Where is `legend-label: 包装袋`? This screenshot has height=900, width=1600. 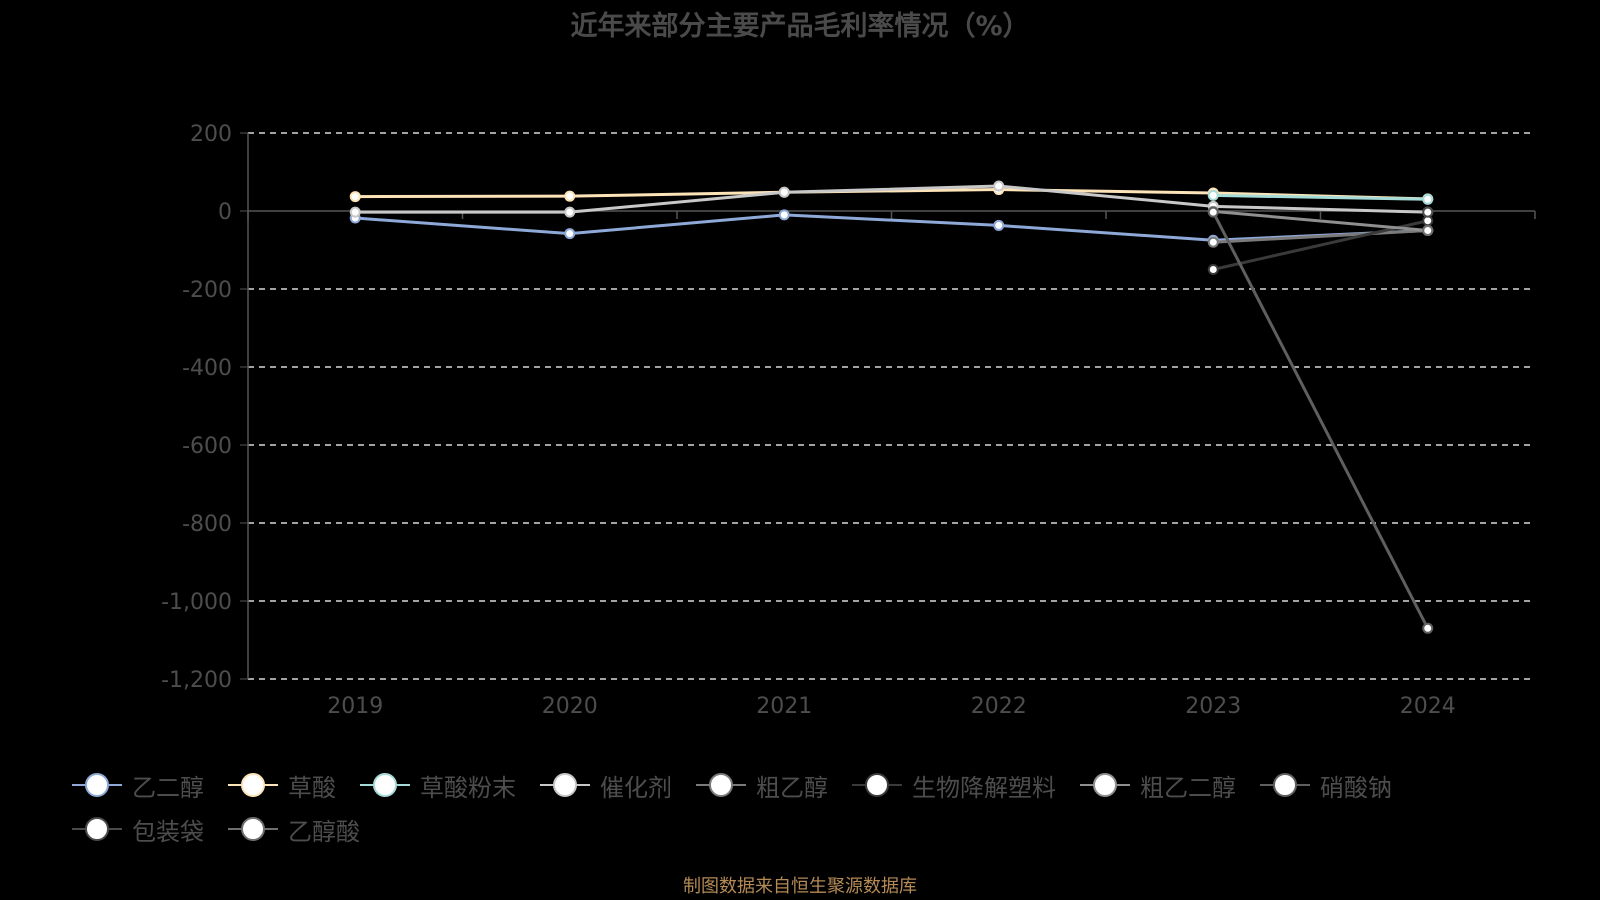
legend-label: 包装袋 is located at coordinates (168, 831).